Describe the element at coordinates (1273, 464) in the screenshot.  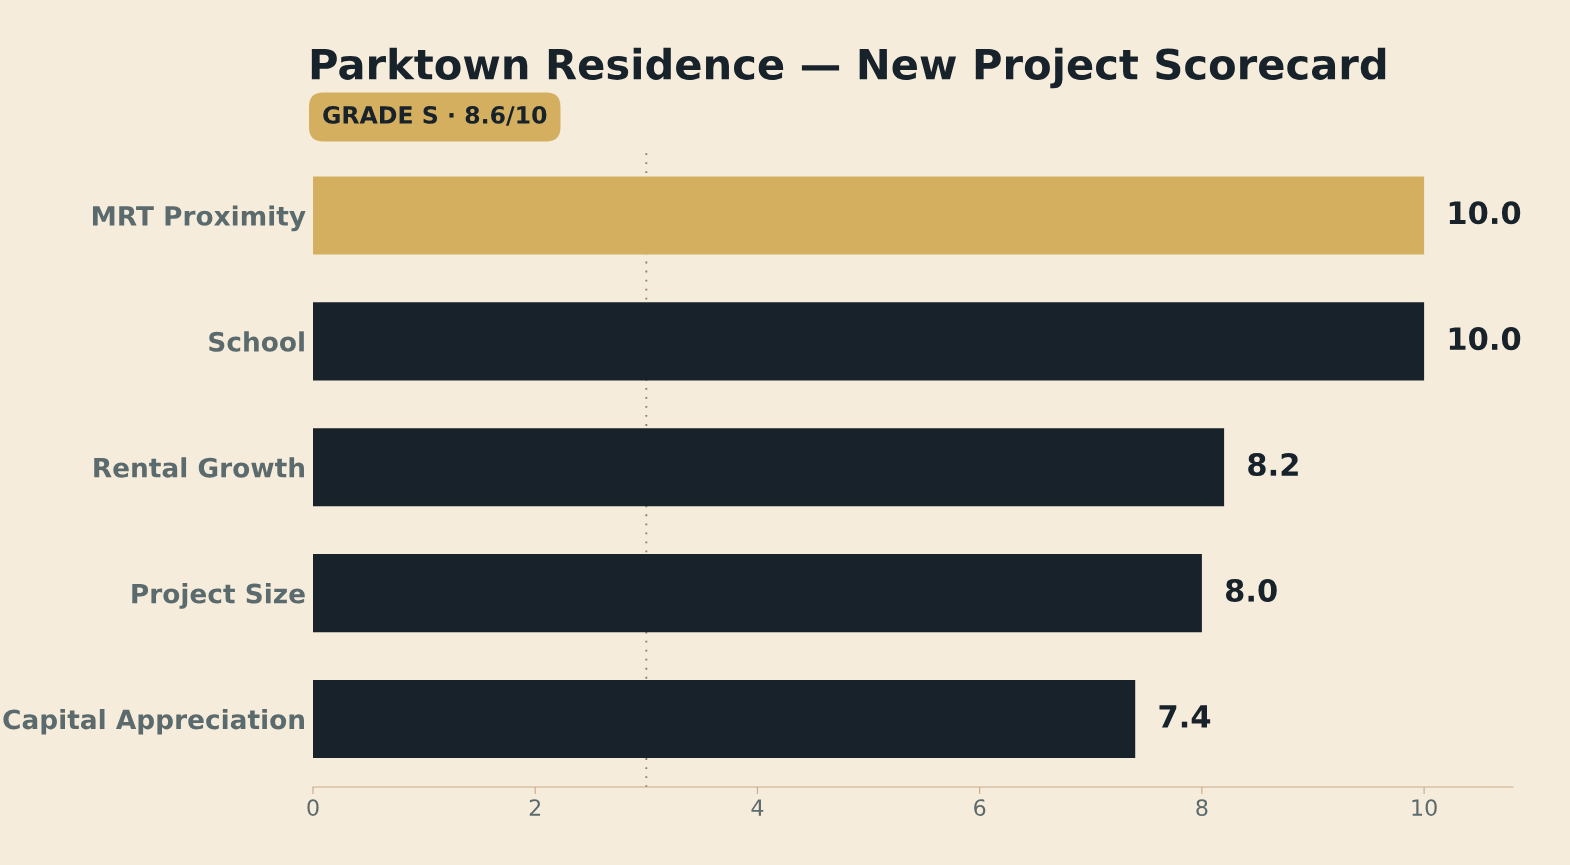
I see `data-label: 8.2` at that location.